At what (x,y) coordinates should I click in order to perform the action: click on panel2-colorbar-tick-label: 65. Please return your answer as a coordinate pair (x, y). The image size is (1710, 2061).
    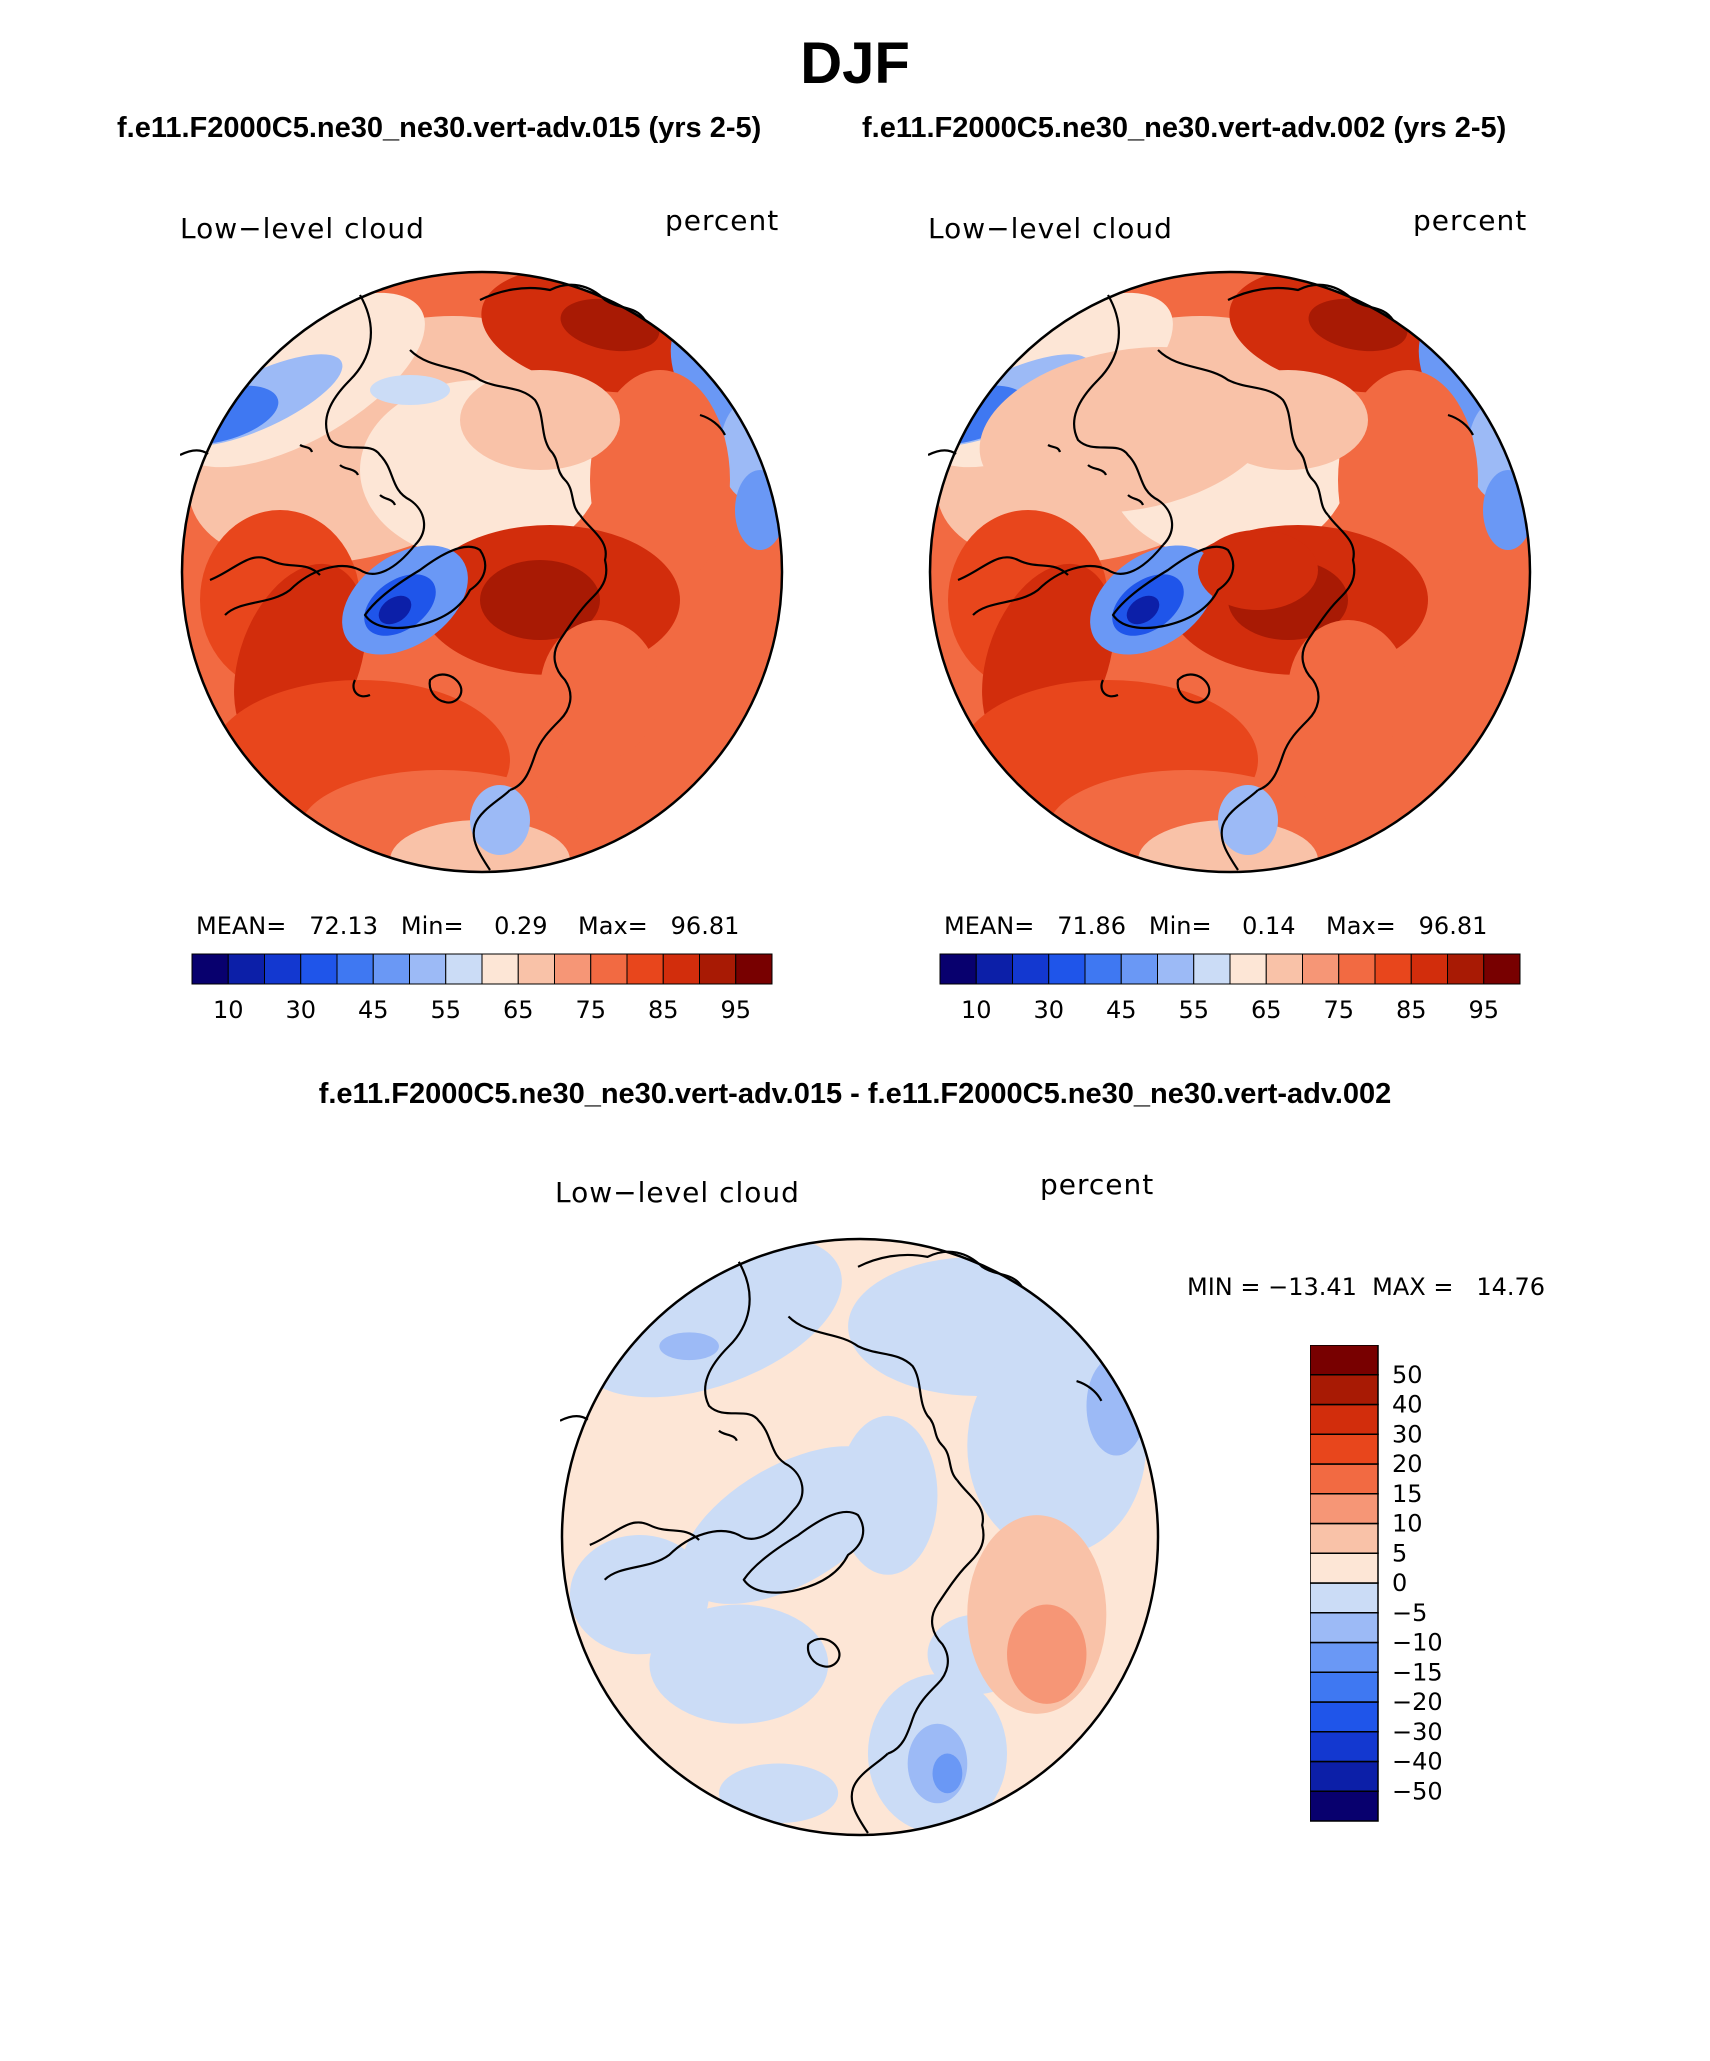
    Looking at the image, I should click on (1266, 1010).